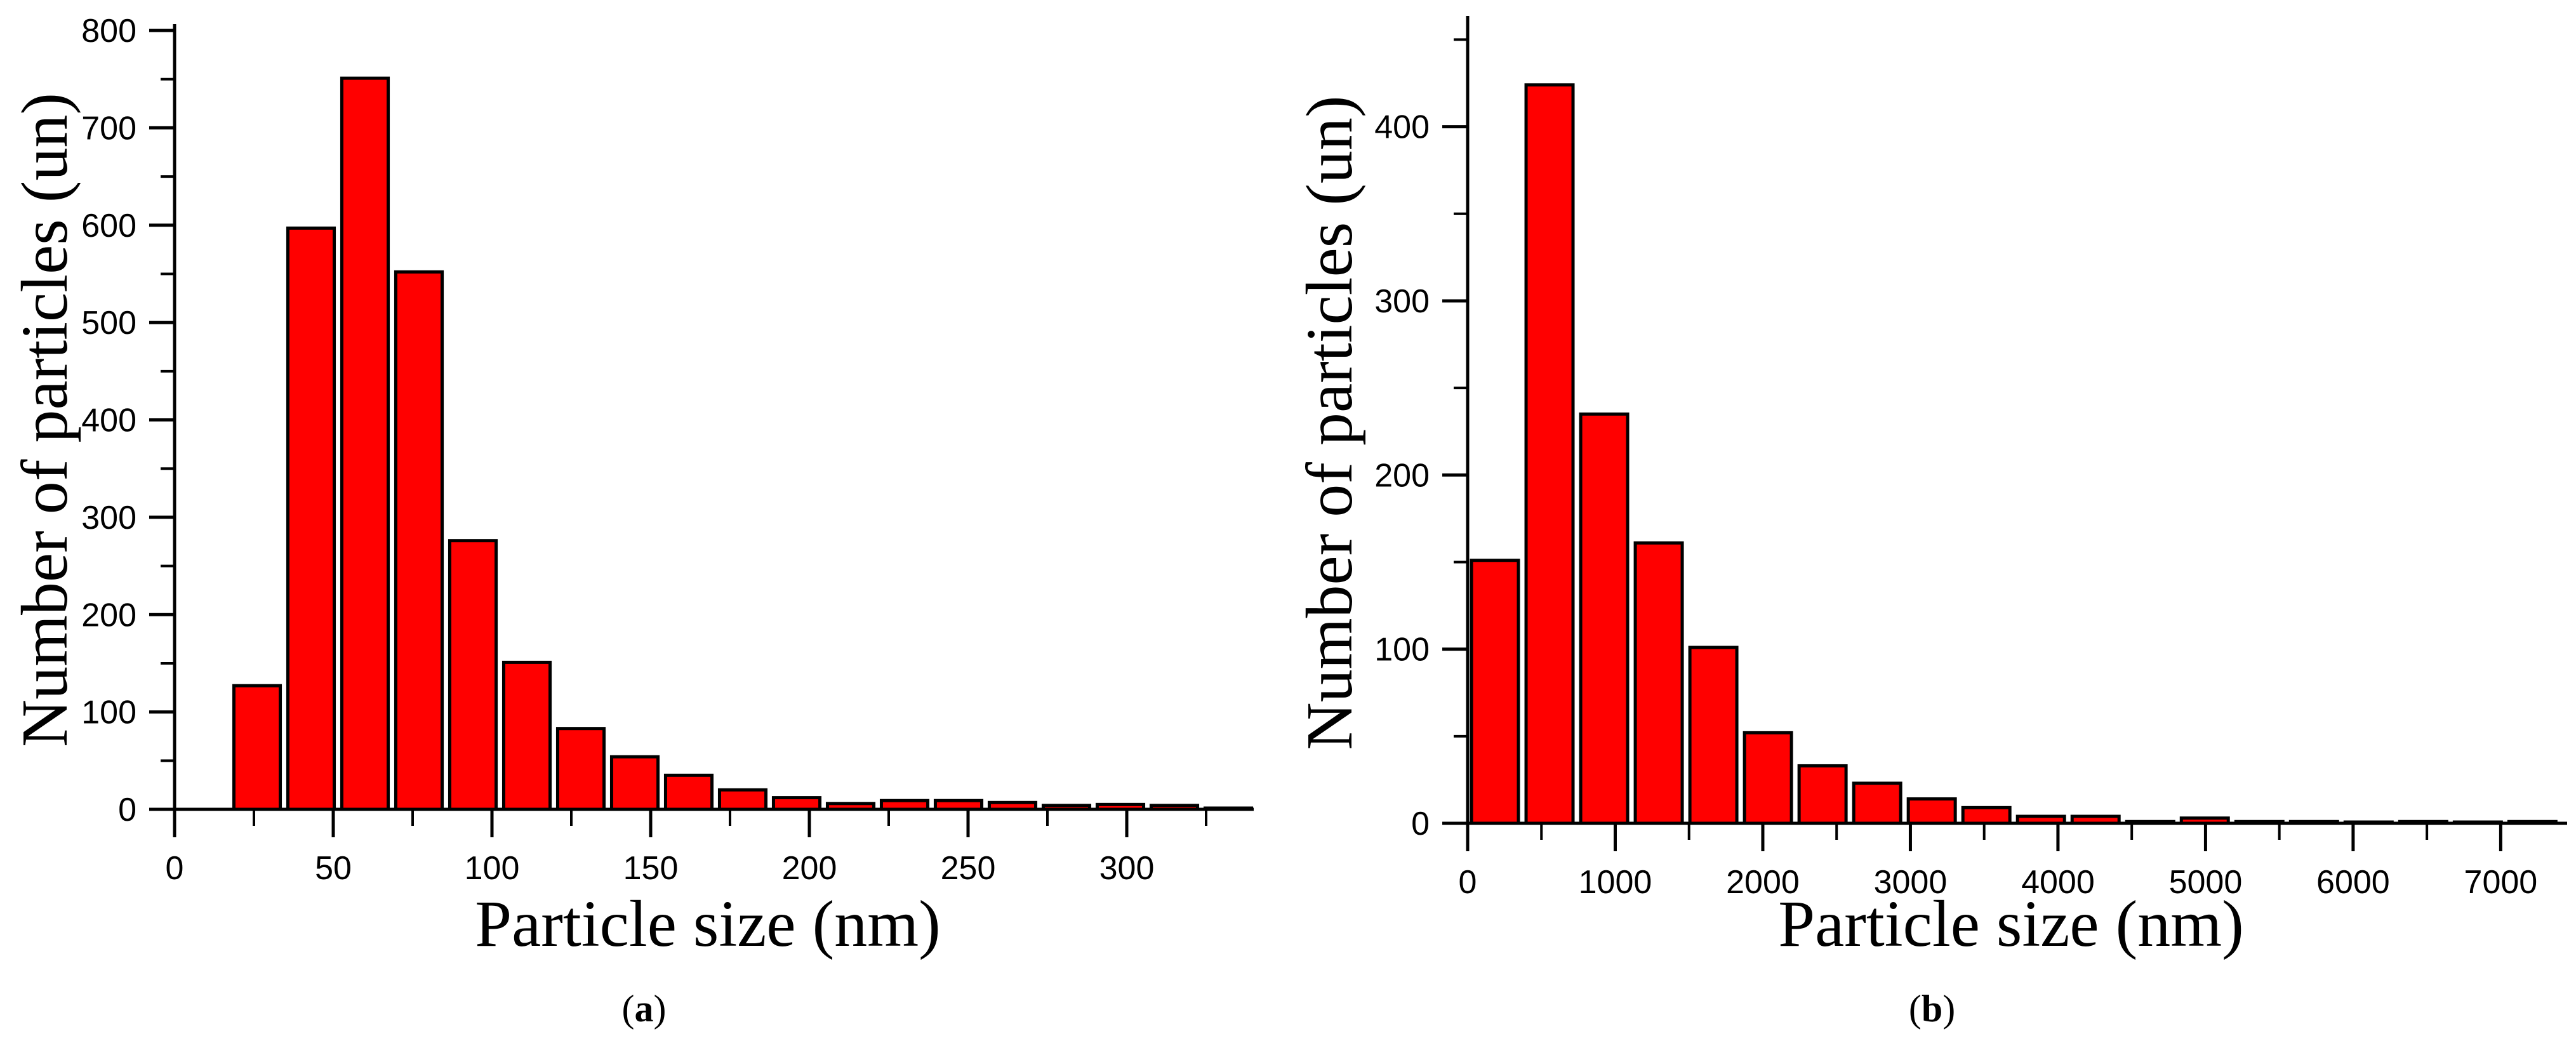 This screenshot has height=1055, width=2576. I want to click on x-tick-label: 2000, so click(1763, 882).